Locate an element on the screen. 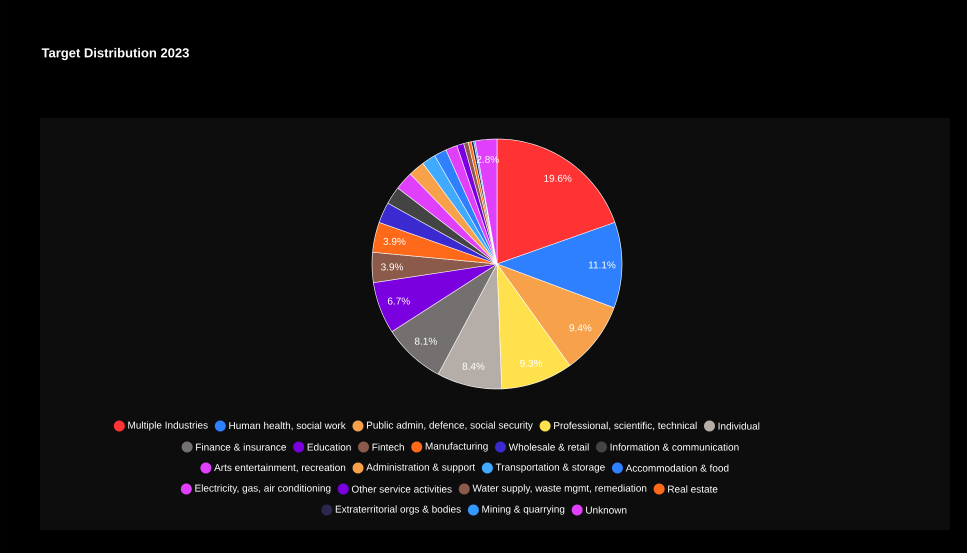  legend-label: Human health, social work is located at coordinates (287, 426).